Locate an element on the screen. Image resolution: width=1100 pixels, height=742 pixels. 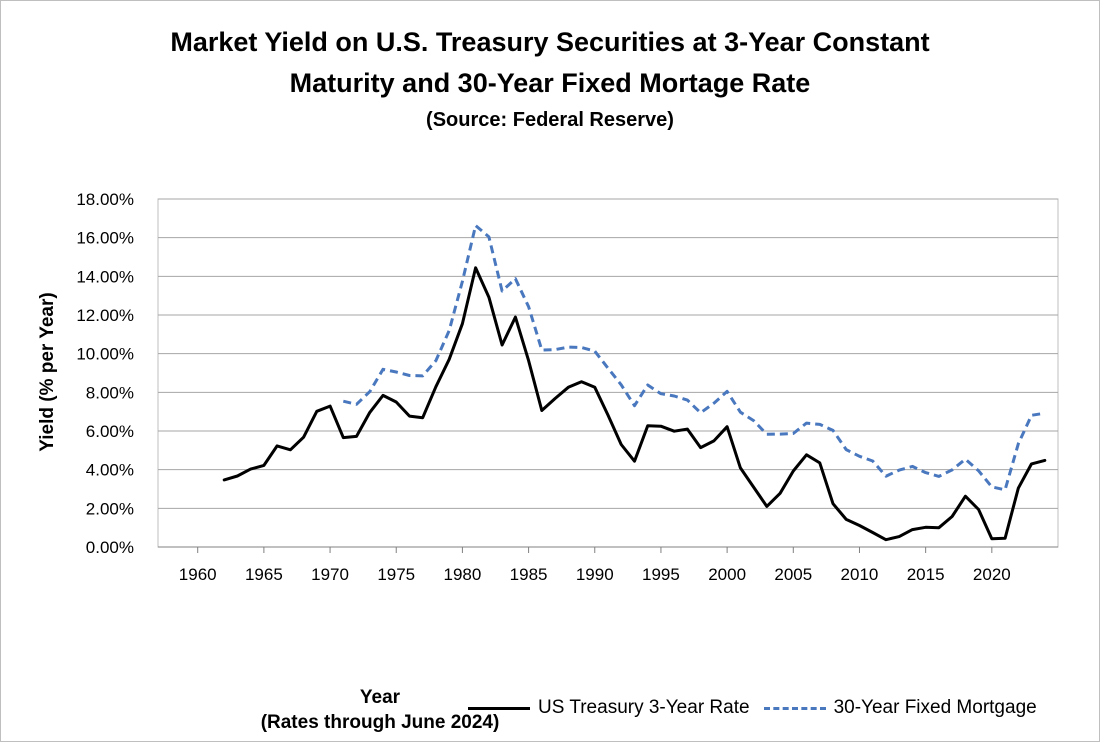
x-axis-label: Year is located at coordinates (380, 697).